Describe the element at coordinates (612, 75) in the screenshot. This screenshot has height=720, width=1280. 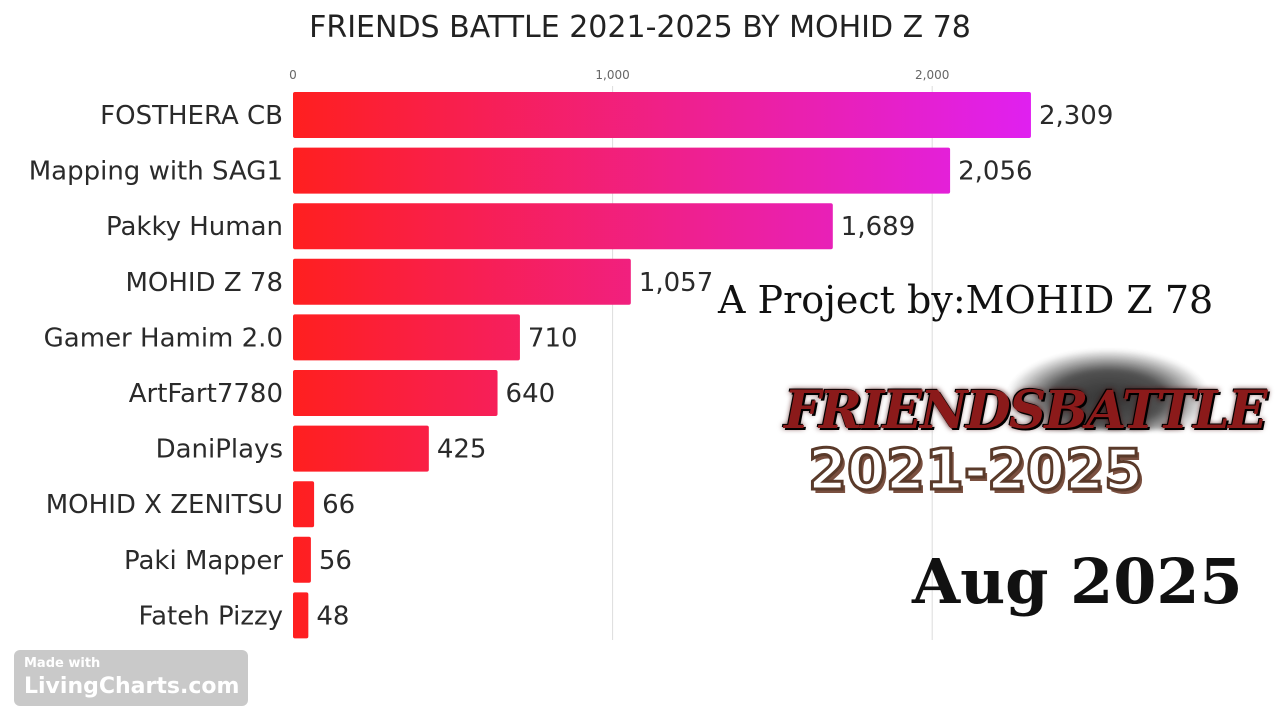
I see `x-tick-label: 1,000` at that location.